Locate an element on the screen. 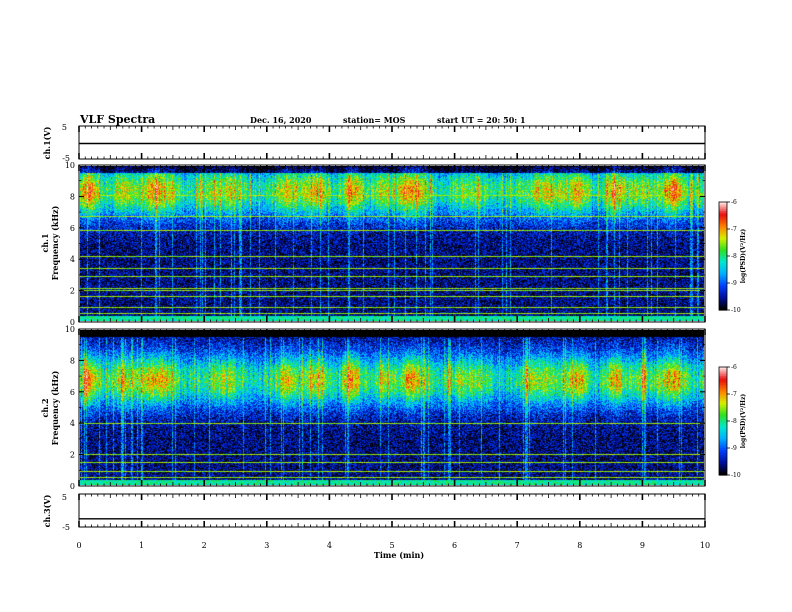 The image size is (792, 612). y-tick-label: 8 is located at coordinates (72, 196).